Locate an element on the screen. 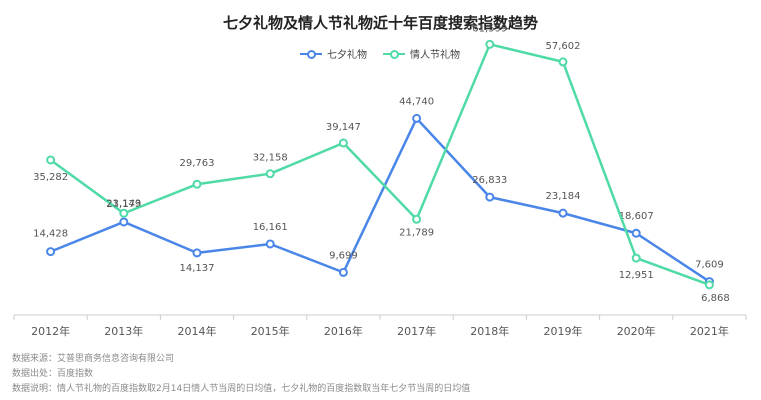  note-origin: 数据出处：百度指数 is located at coordinates (241, 374).